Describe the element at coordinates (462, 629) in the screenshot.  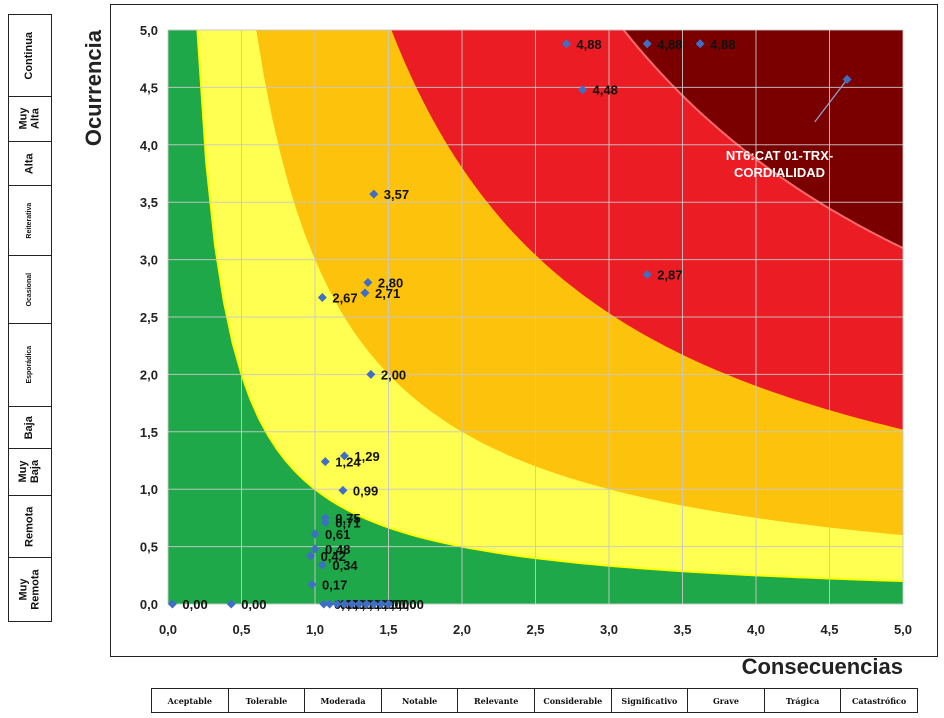
I see `x-tick-label: 2,0` at that location.